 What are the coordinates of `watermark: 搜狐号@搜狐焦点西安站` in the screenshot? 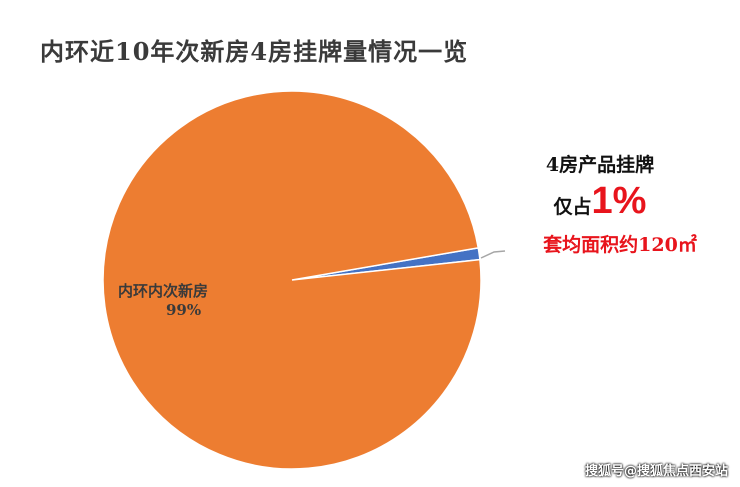 It's located at (656, 471).